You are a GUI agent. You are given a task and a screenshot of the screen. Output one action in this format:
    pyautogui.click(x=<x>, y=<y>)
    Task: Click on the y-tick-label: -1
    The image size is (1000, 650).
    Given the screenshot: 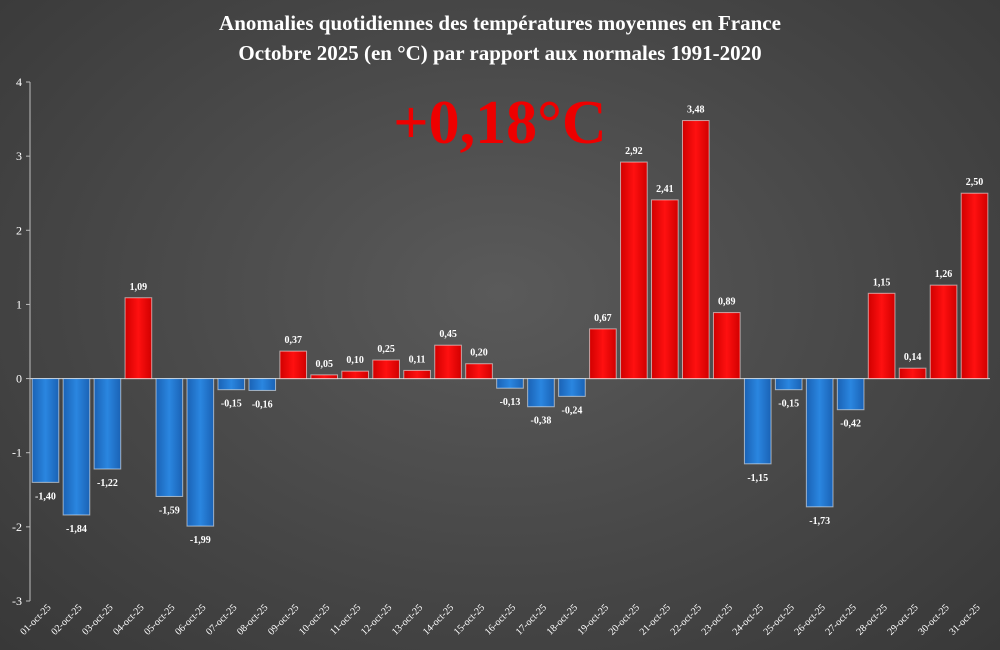 What is the action you would take?
    pyautogui.click(x=17, y=453)
    